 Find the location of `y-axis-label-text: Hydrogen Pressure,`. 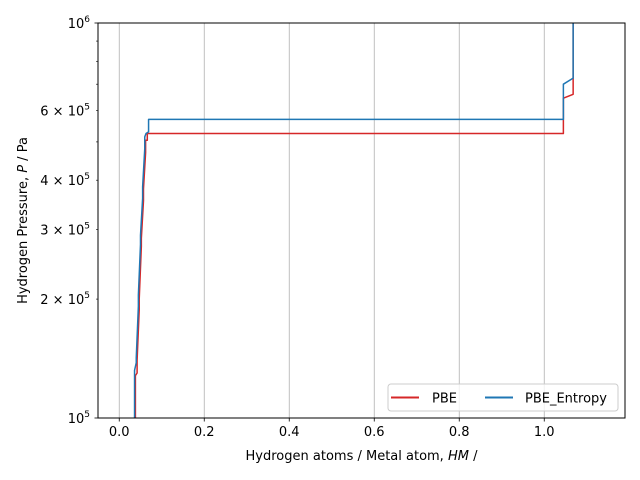

y-axis-label-text: Hydrogen Pressure, is located at coordinates (23, 238).